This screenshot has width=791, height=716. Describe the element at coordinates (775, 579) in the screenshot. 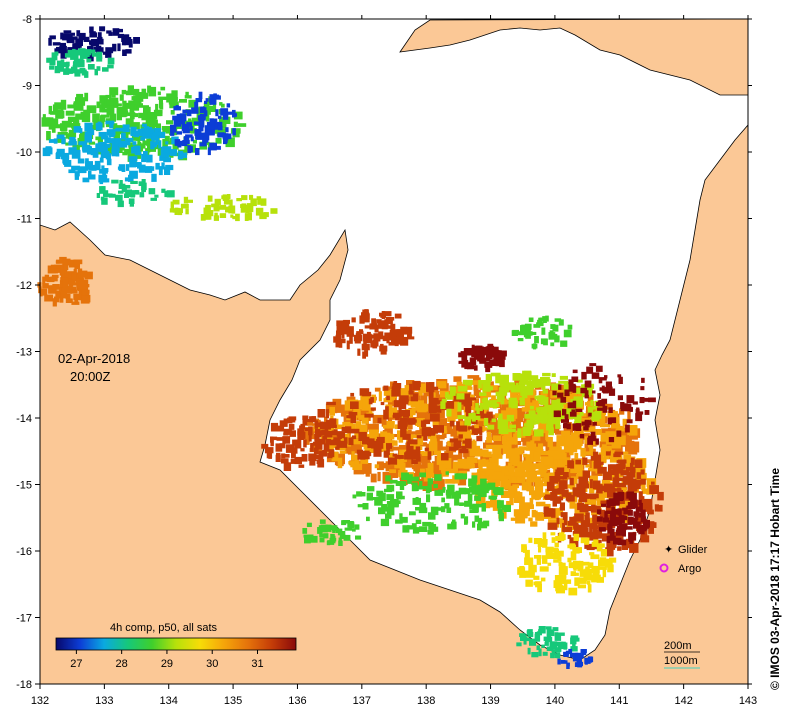

I see `credit-label: © IMOS 03-Apr-2018 17:17 Hobart Time` at that location.